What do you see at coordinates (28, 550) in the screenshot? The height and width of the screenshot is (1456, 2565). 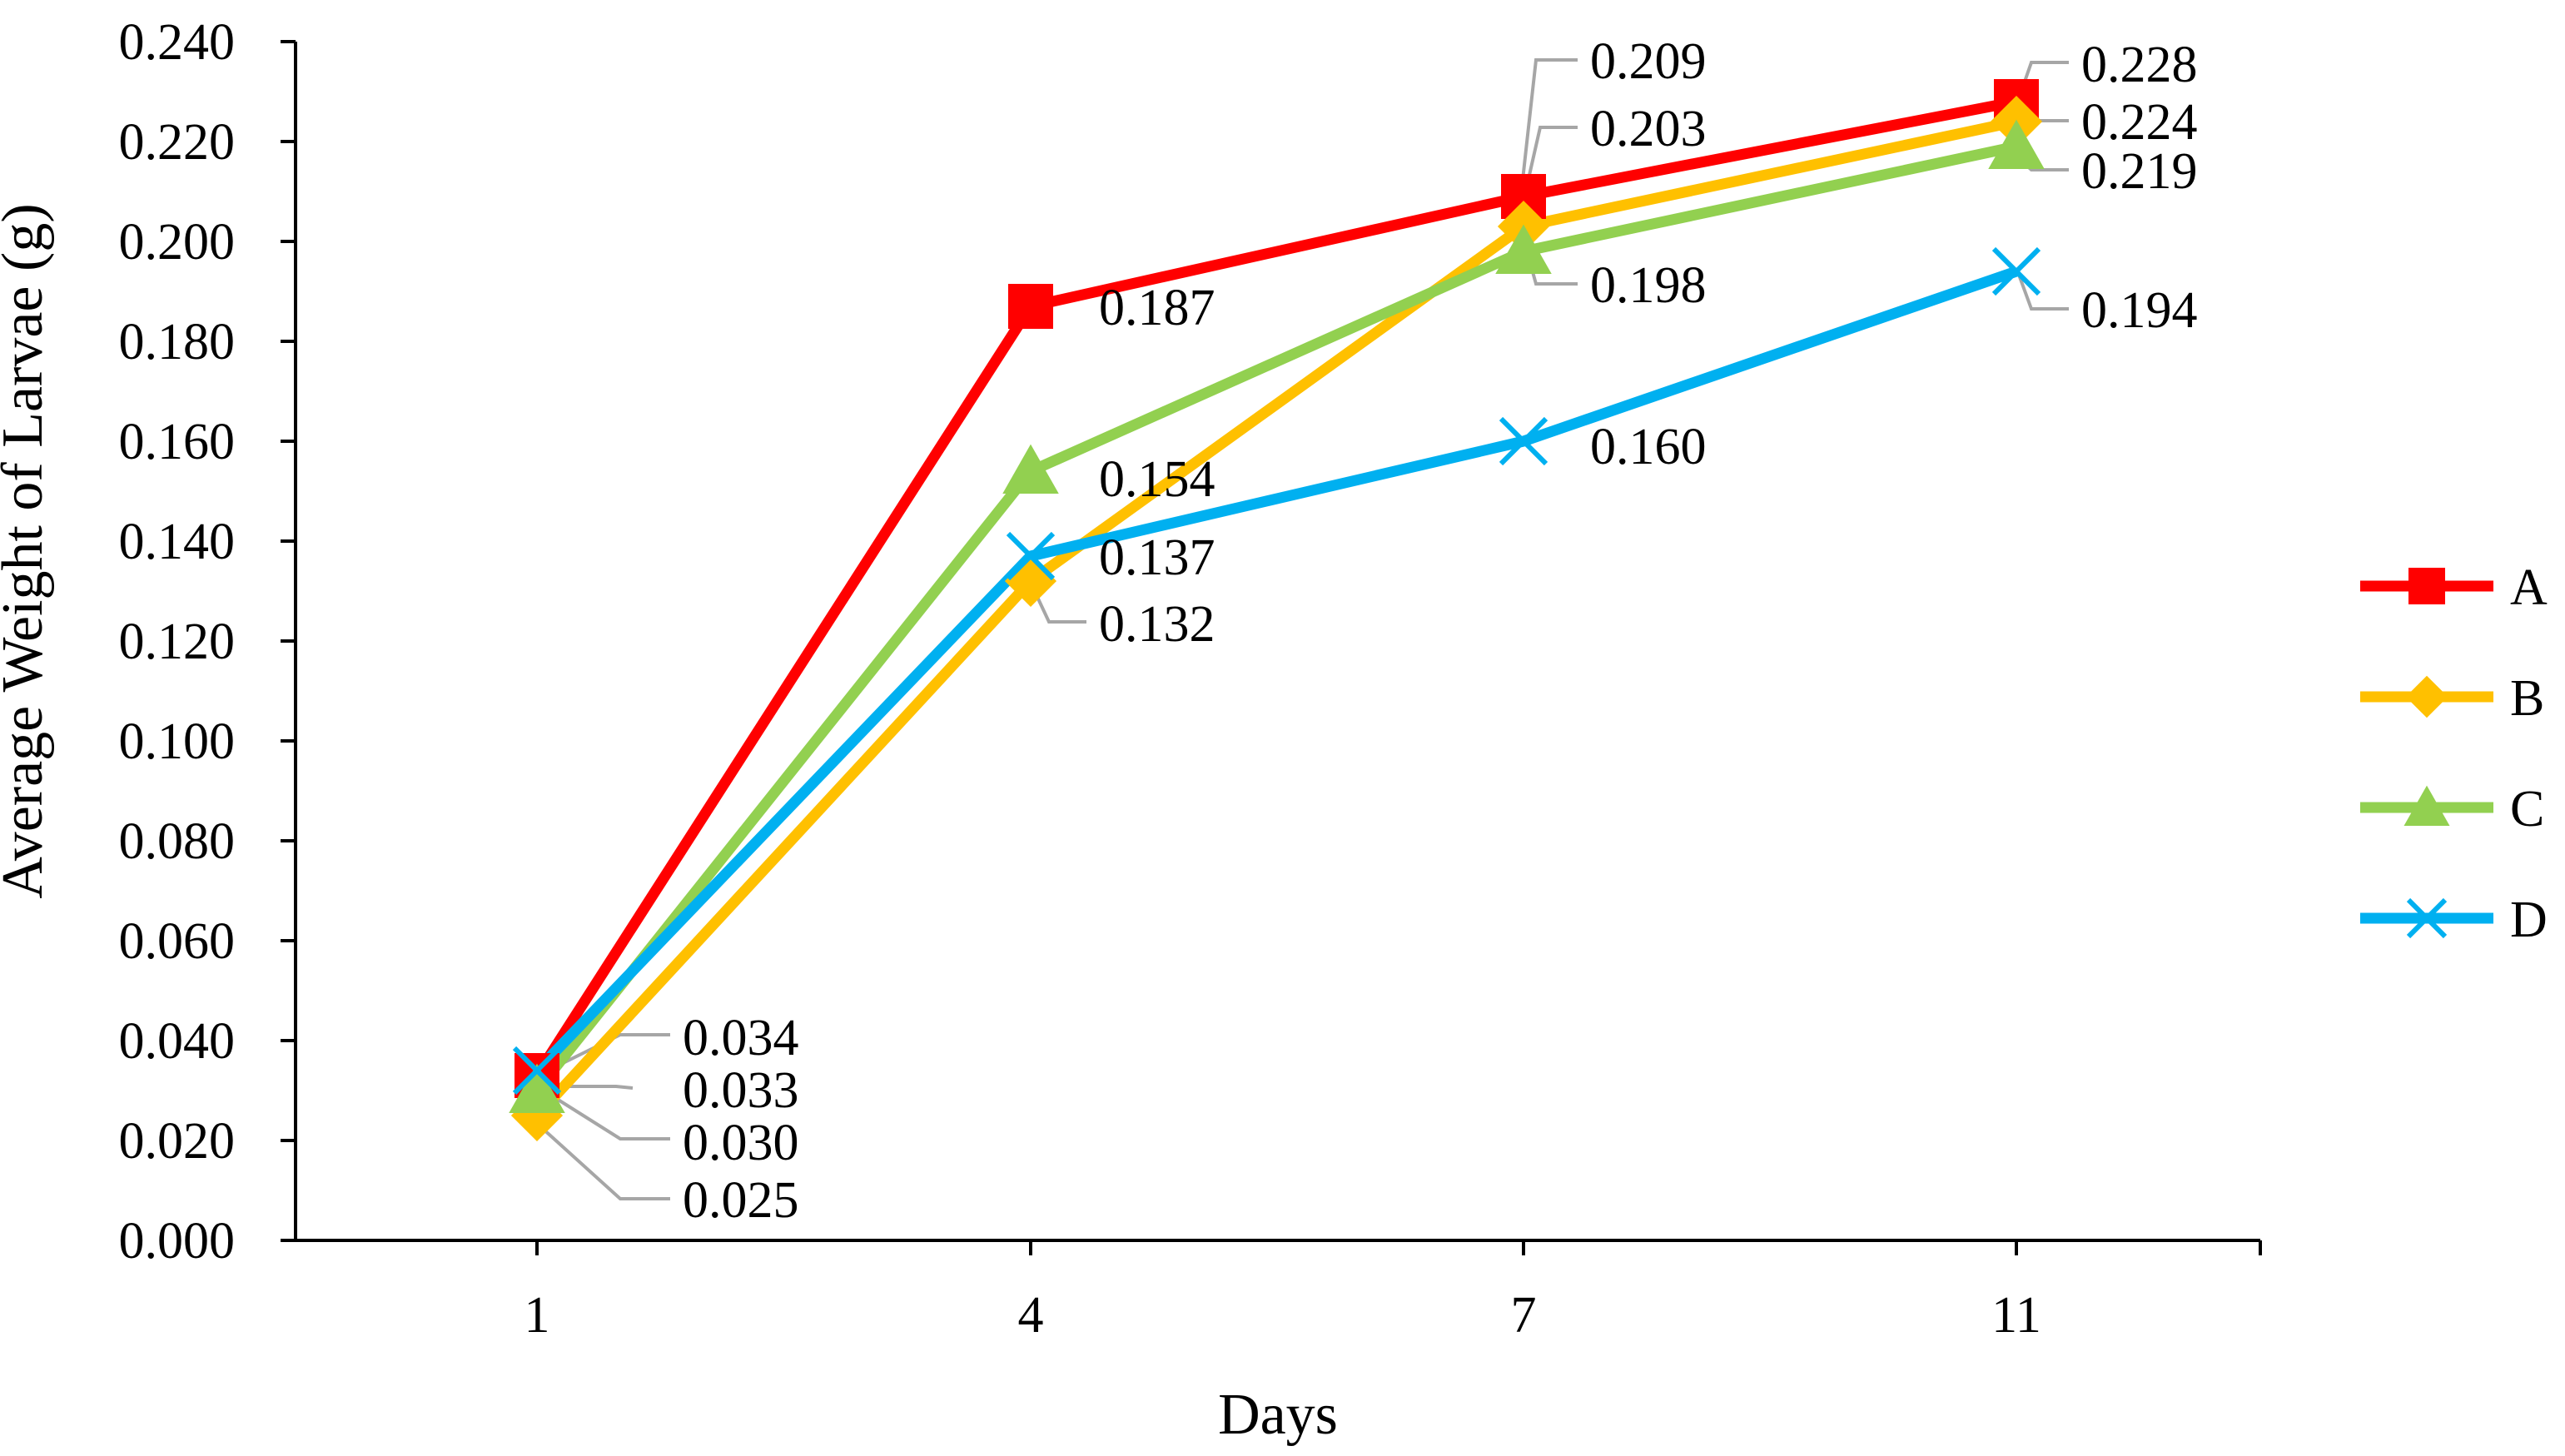 I see `y-axis-title: Average Weight of Larvae (g)` at bounding box center [28, 550].